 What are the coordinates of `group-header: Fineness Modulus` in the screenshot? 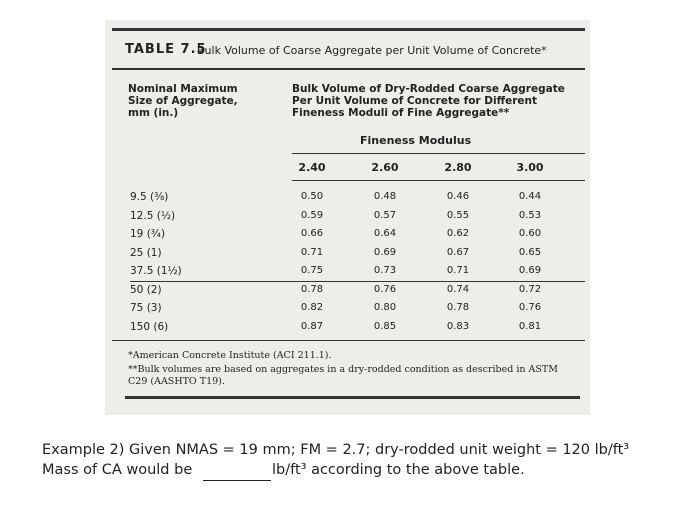 It's located at (416, 140).